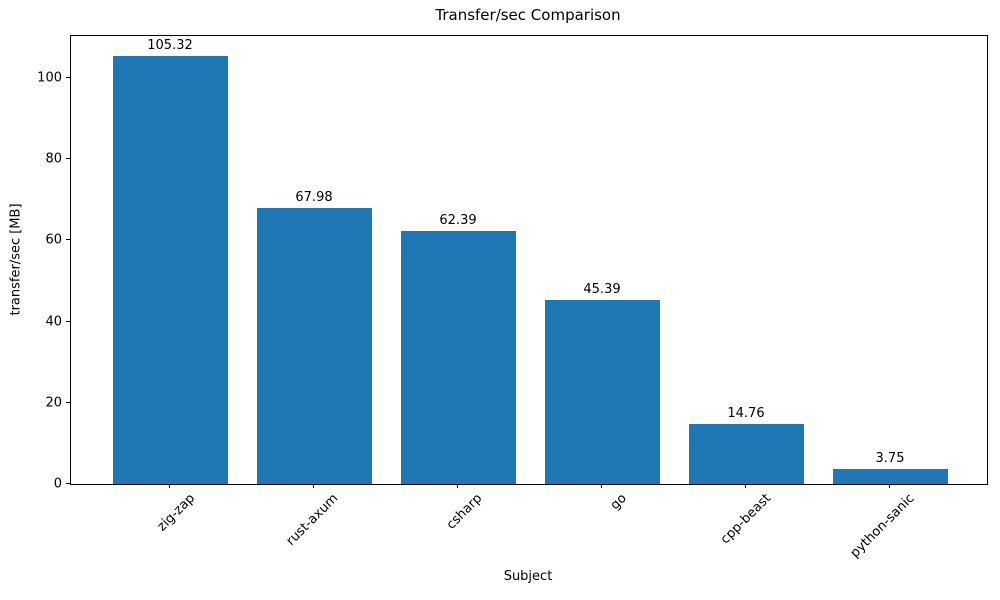  Describe the element at coordinates (176, 513) in the screenshot. I see `x-tick-label-zig-zap: zig-zap` at that location.